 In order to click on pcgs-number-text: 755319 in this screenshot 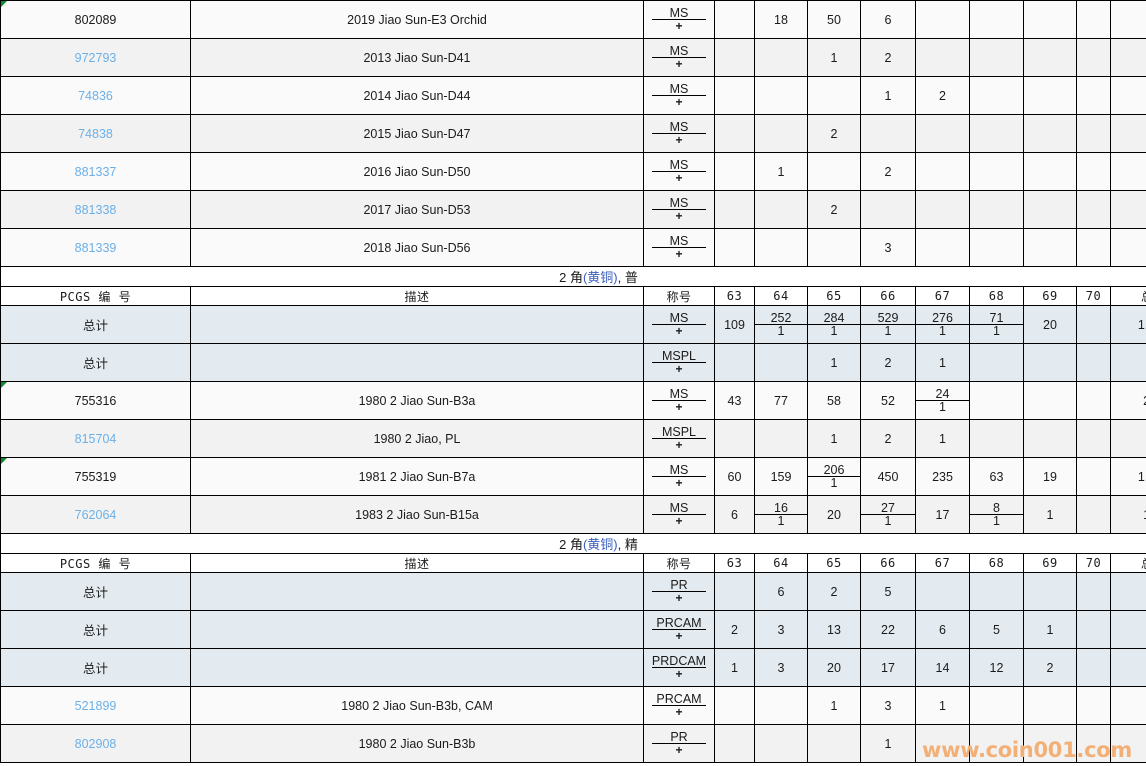, I will do `click(95, 476)`.